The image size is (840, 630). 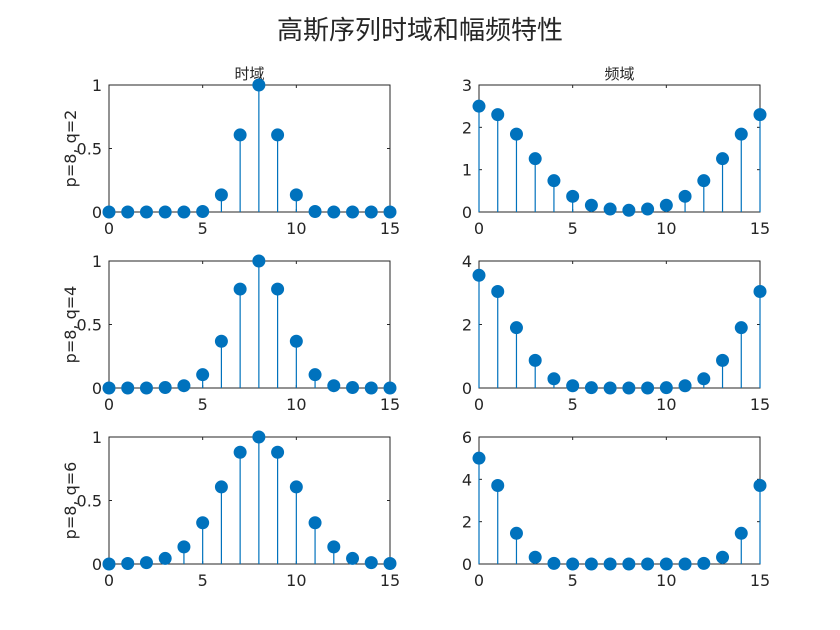 What do you see at coordinates (419, 31) in the screenshot?
I see `figure-title: 高斯序列时域和幅频特性` at bounding box center [419, 31].